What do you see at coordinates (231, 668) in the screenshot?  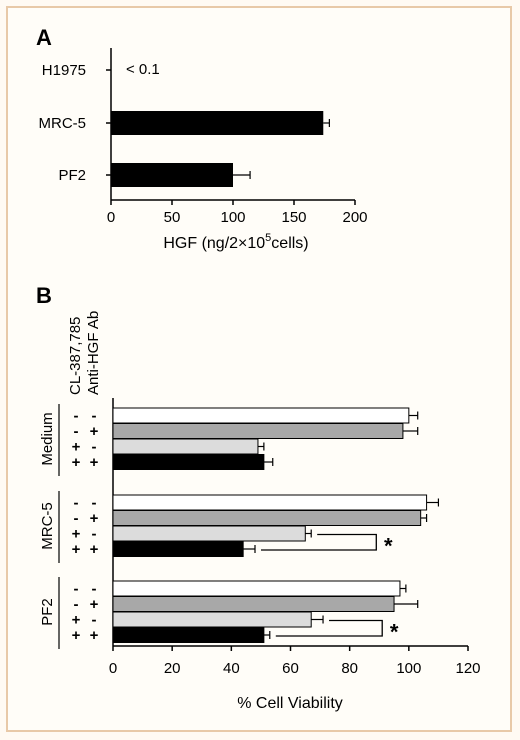 I see `x-tick-label: 40` at bounding box center [231, 668].